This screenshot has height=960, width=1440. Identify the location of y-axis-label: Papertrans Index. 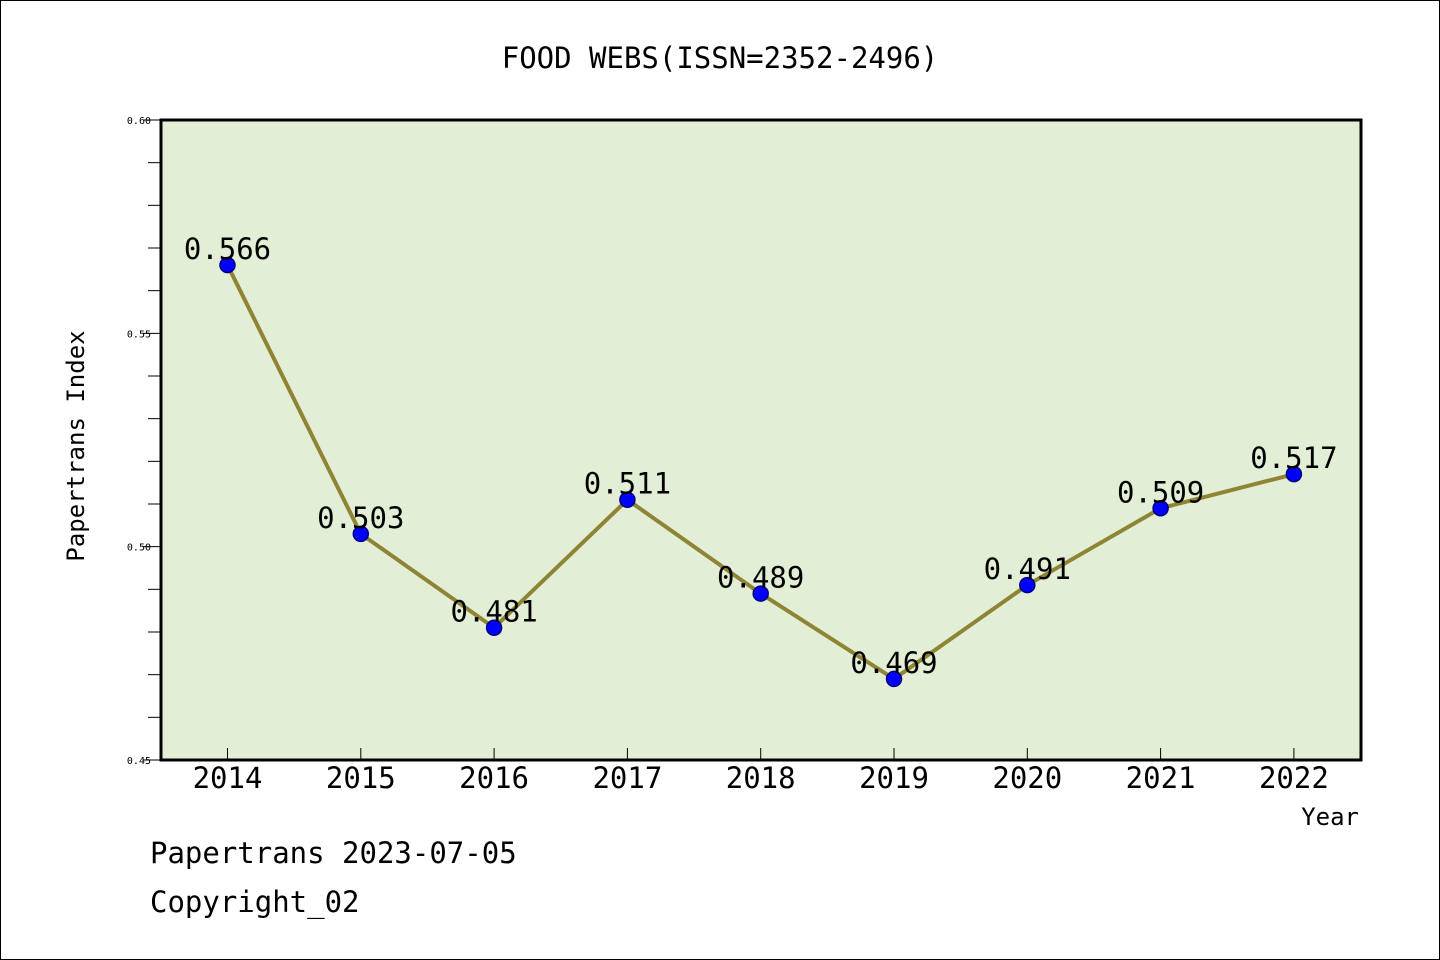
(76, 445).